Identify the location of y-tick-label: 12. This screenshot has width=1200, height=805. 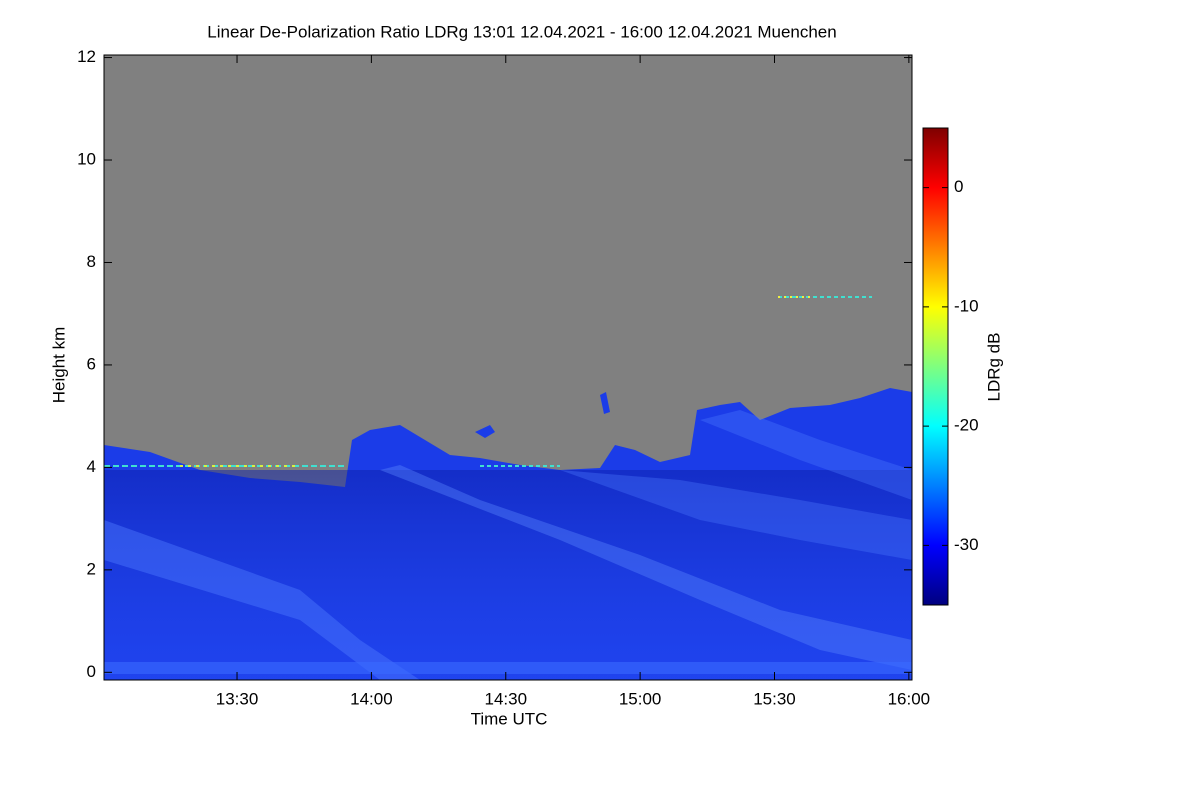
(86, 56).